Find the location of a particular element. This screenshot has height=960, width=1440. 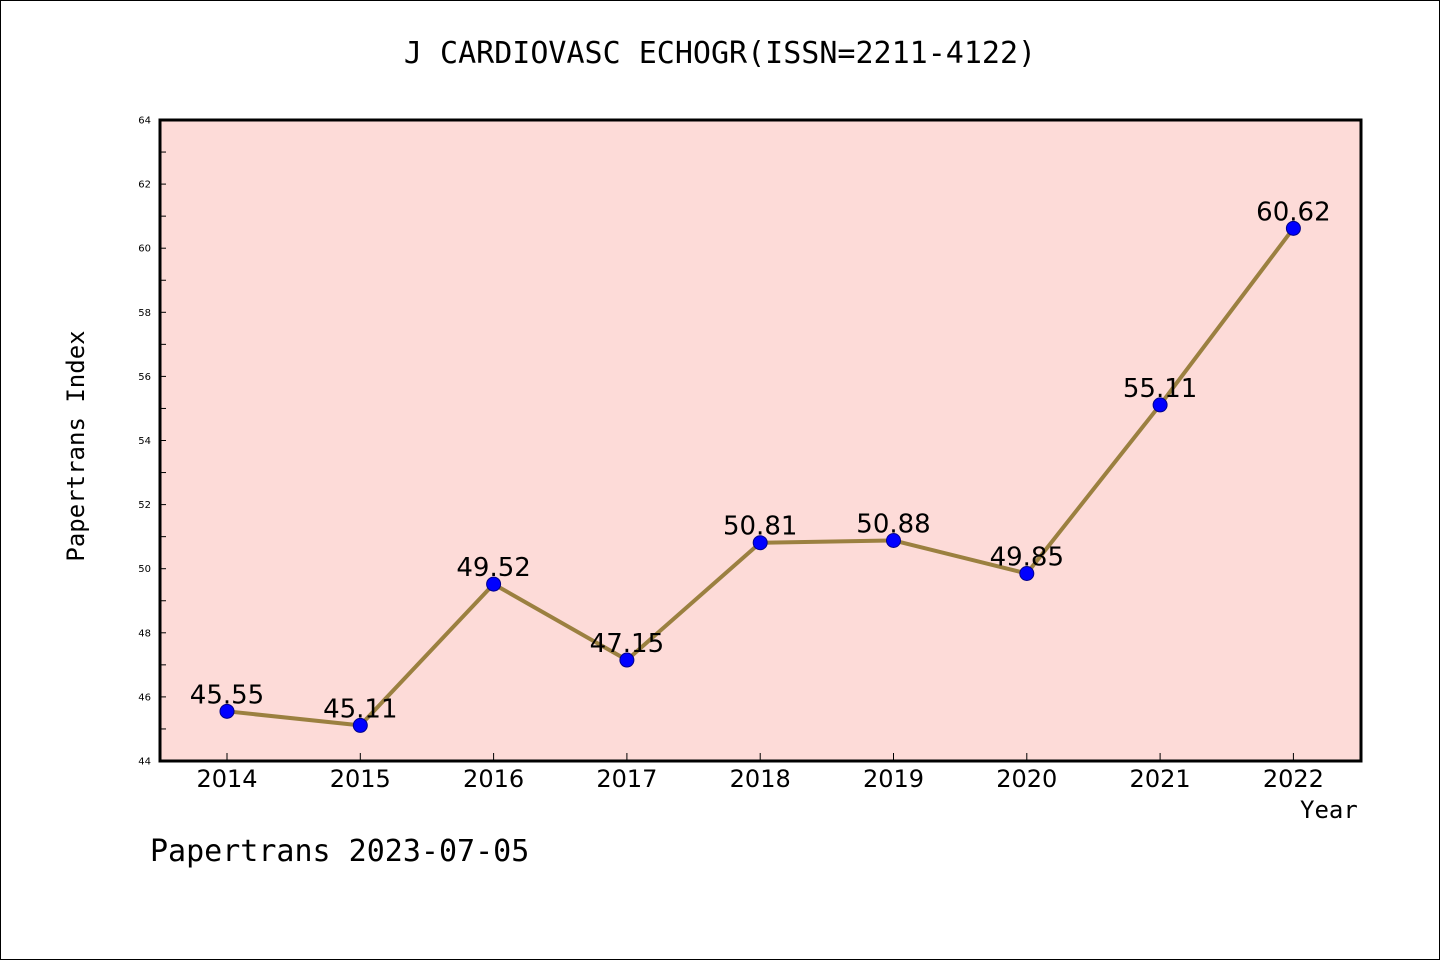

y-tick-label: 48 is located at coordinates (144, 633).